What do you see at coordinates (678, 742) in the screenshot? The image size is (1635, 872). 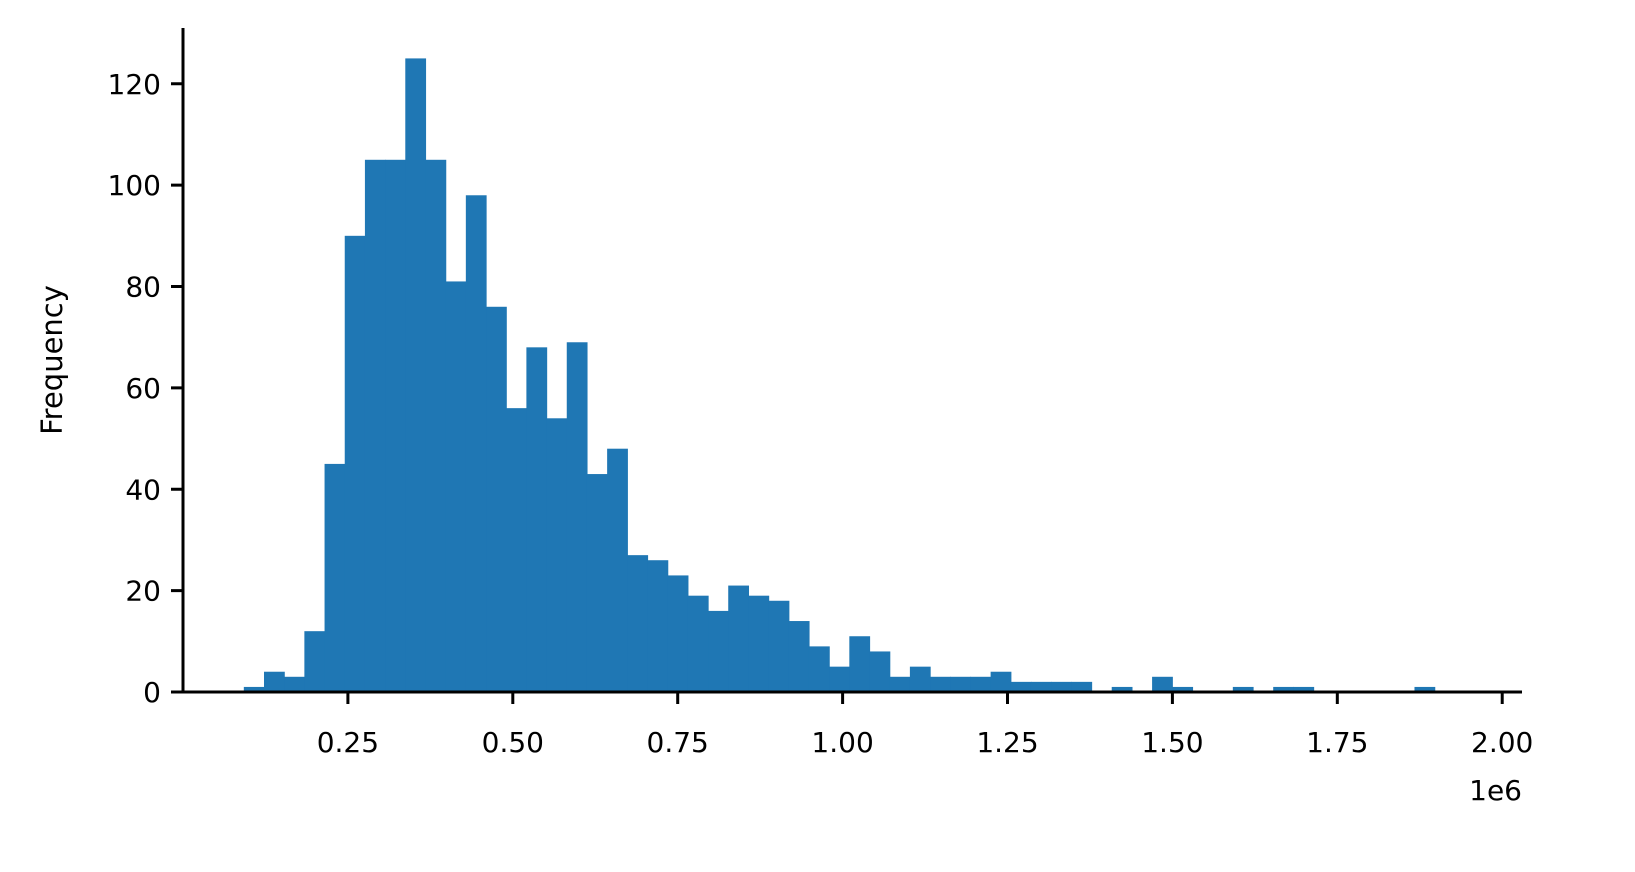 I see `x-tick-label: 0.75` at bounding box center [678, 742].